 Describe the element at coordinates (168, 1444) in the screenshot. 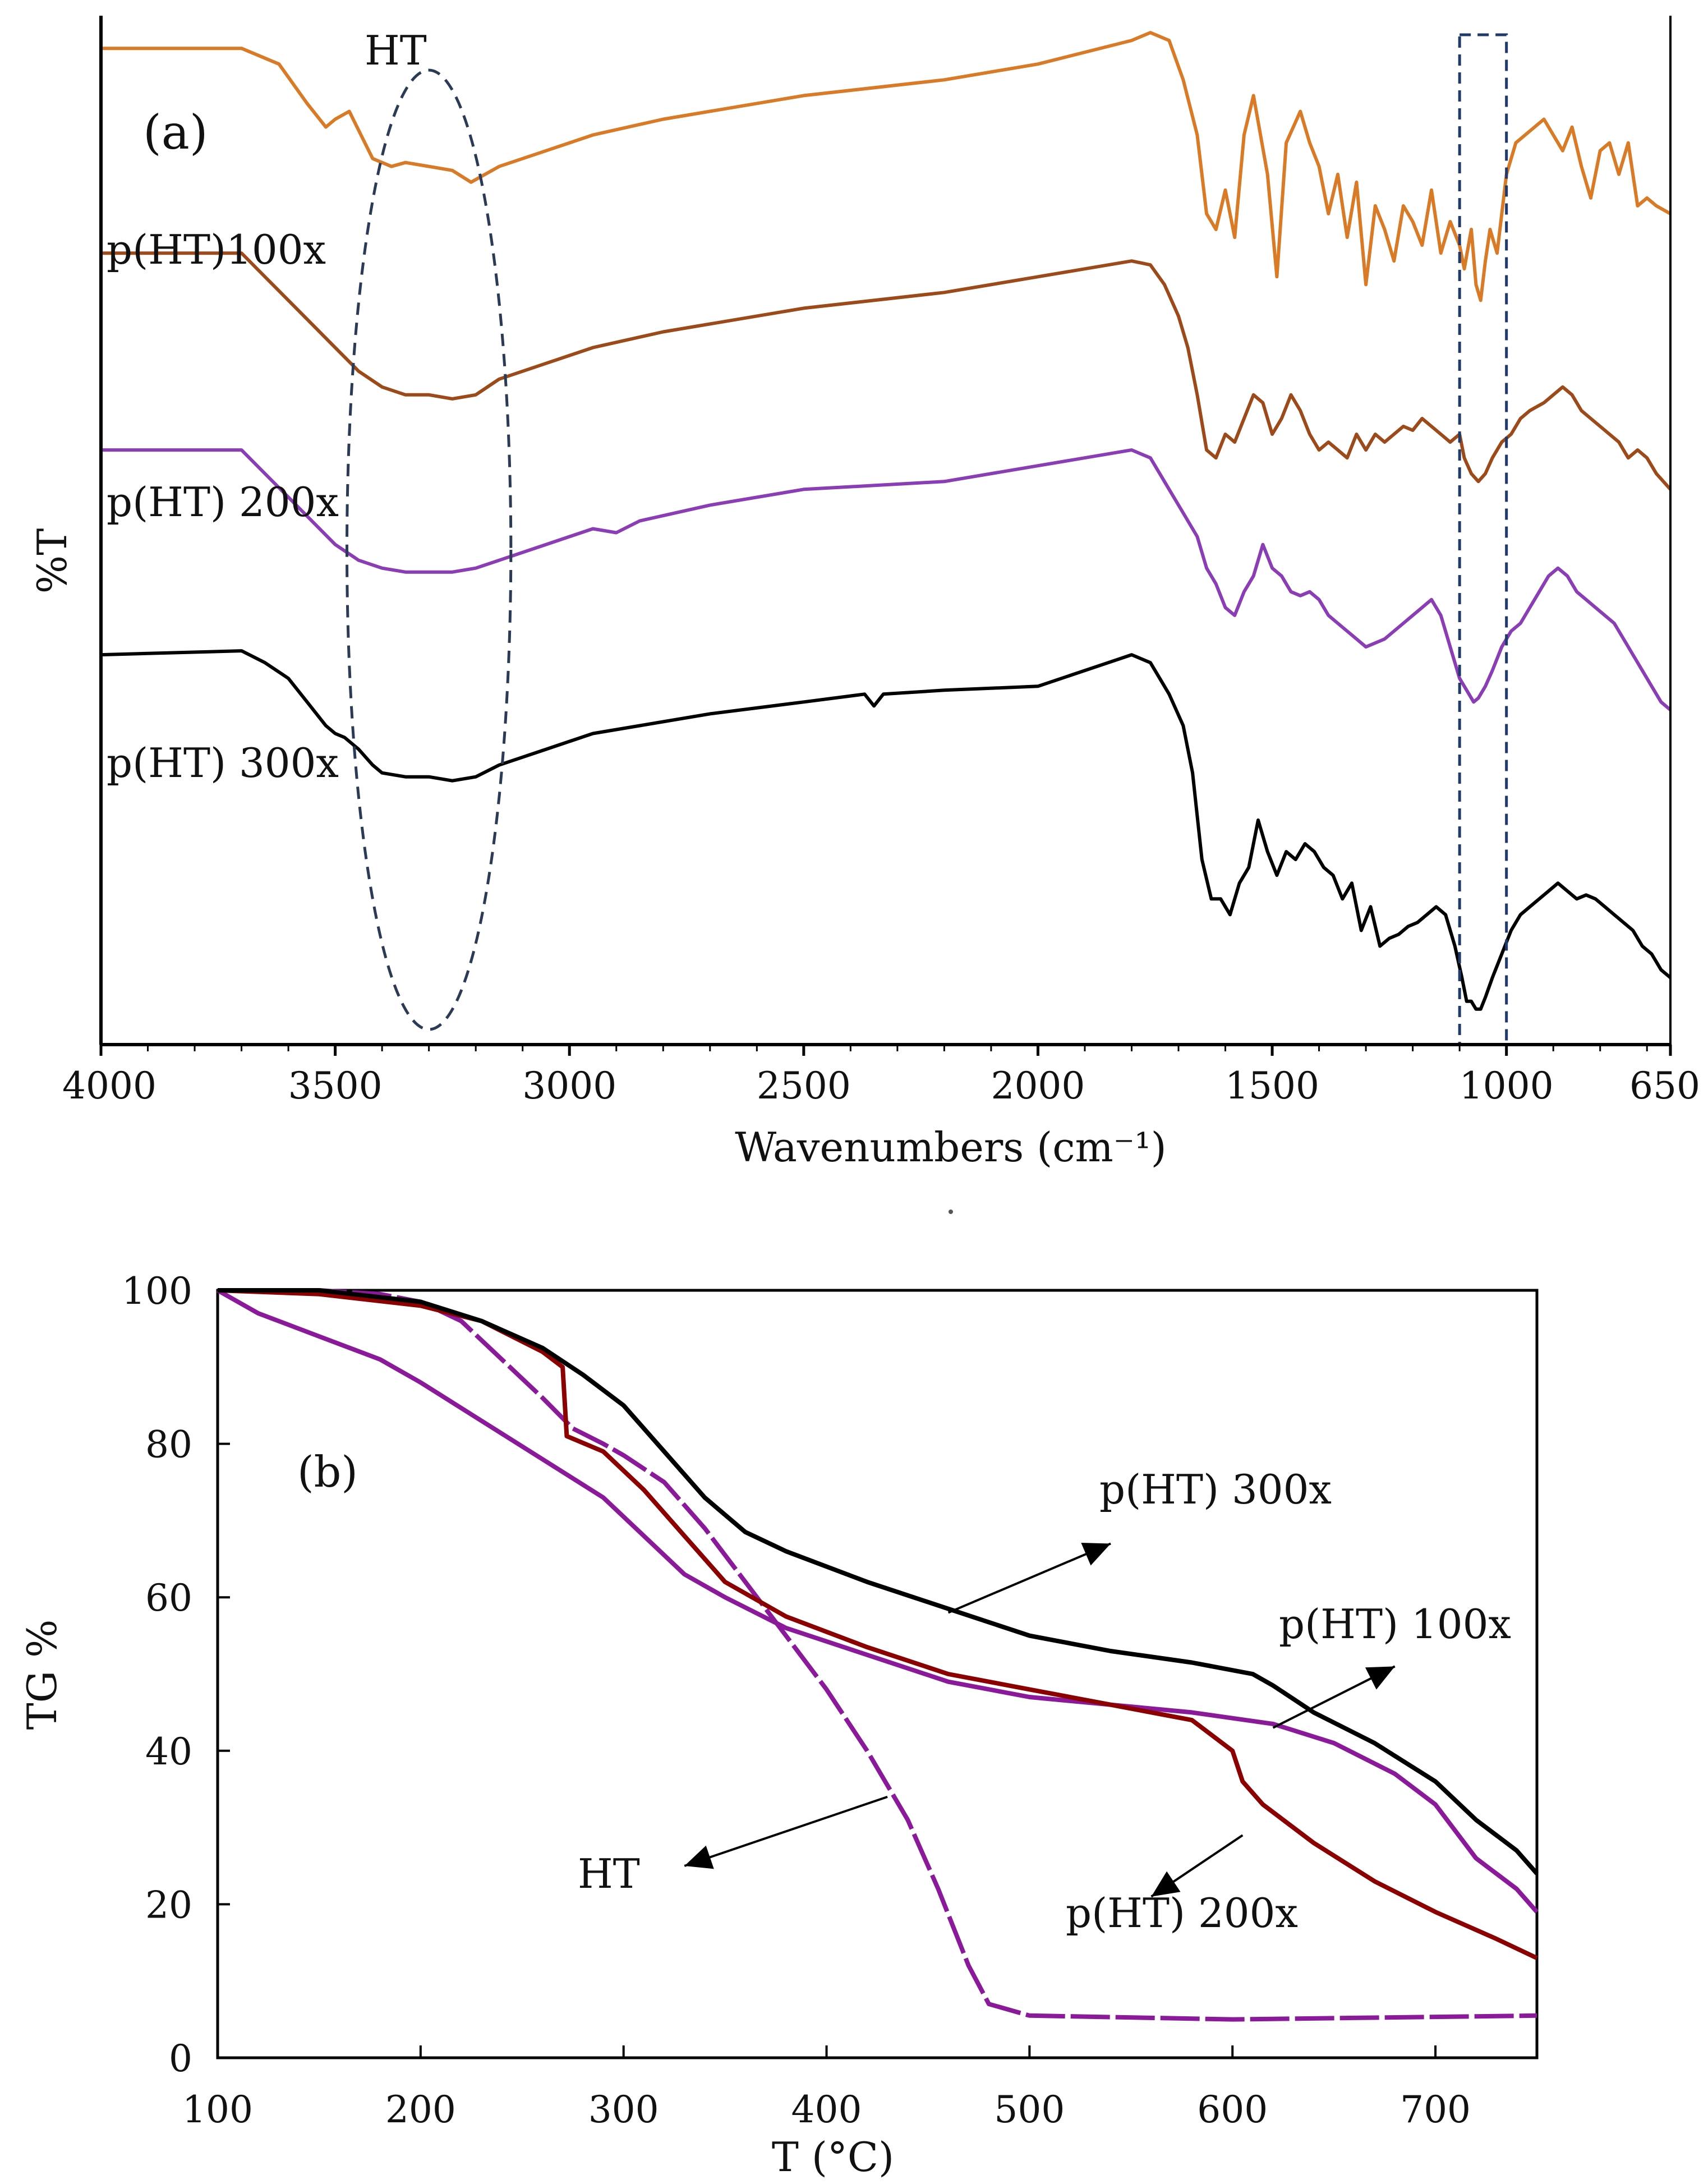

I see `tg-y-tick-label: 80` at that location.